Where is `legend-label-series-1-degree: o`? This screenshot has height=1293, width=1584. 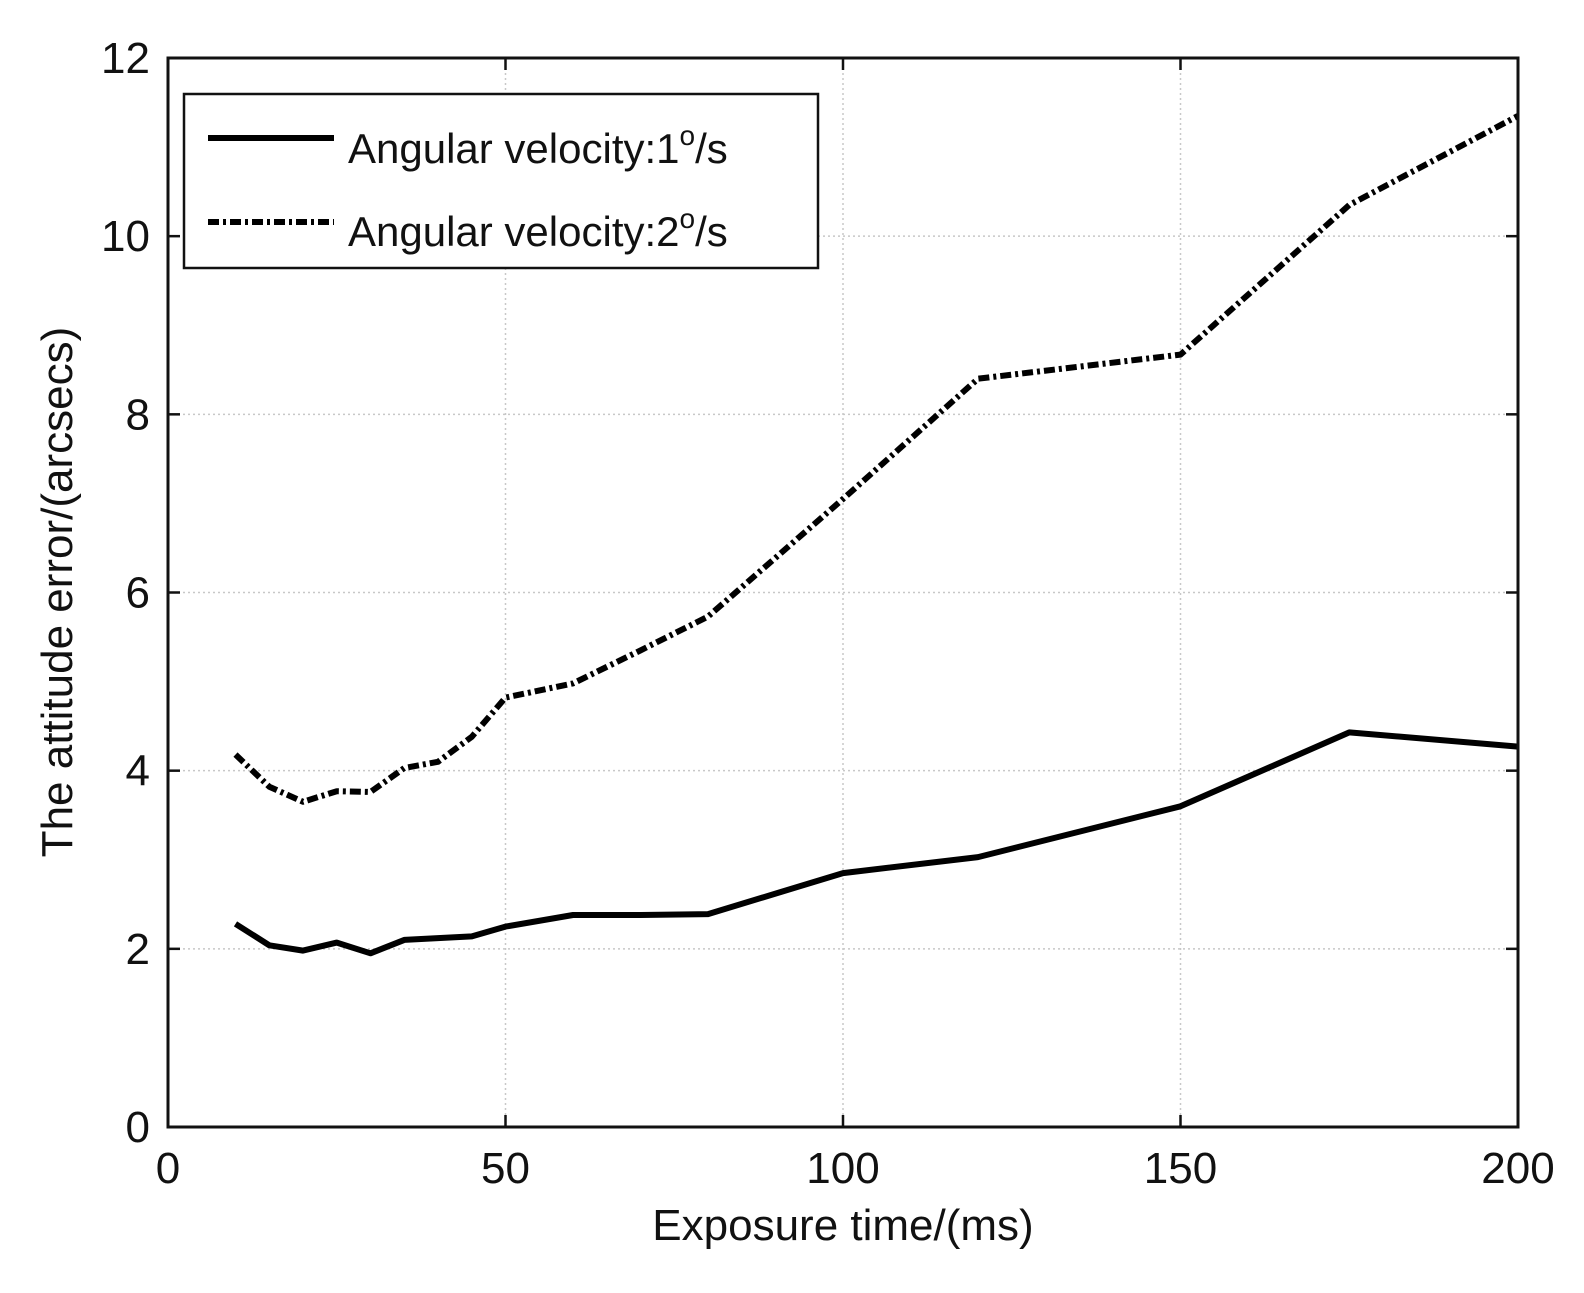 legend-label-series-1-degree: o is located at coordinates (688, 135).